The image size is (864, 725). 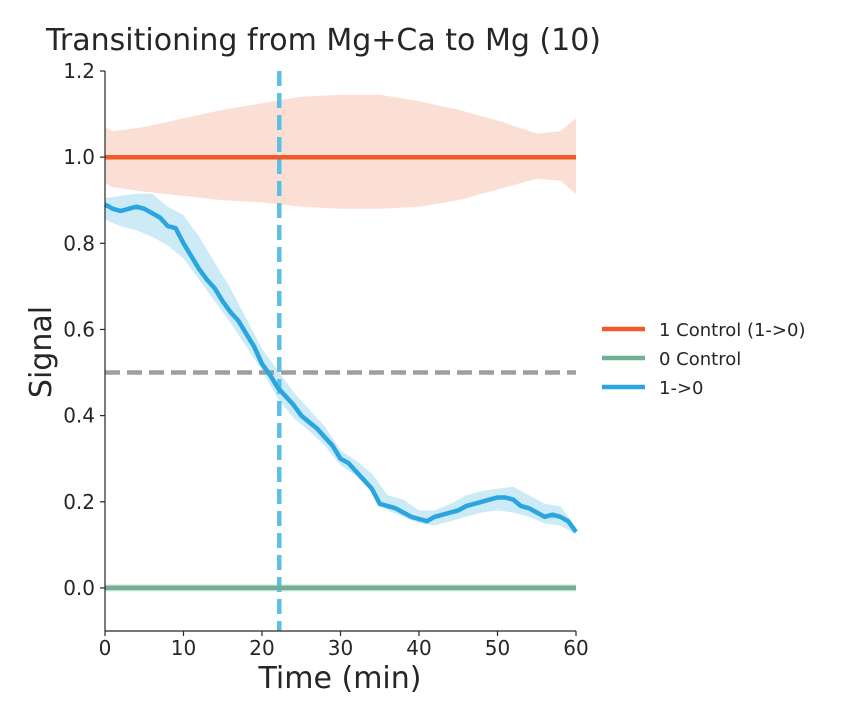 What do you see at coordinates (79, 71) in the screenshot?
I see `y-tick-label: 1.2` at bounding box center [79, 71].